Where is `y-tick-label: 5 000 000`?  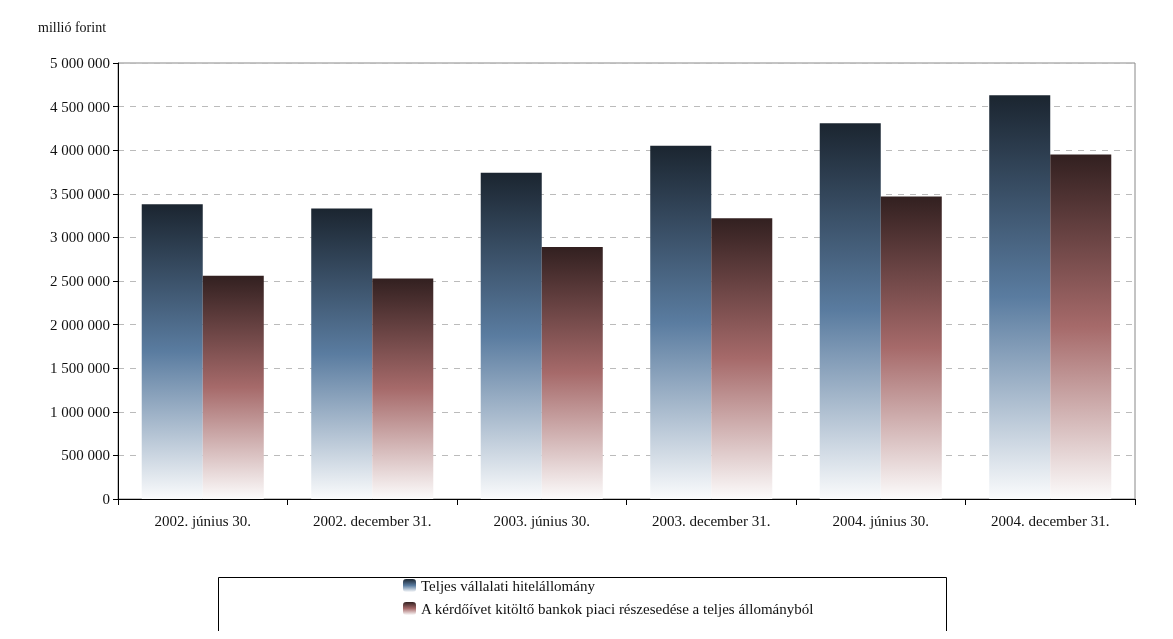 y-tick-label: 5 000 000 is located at coordinates (80, 63).